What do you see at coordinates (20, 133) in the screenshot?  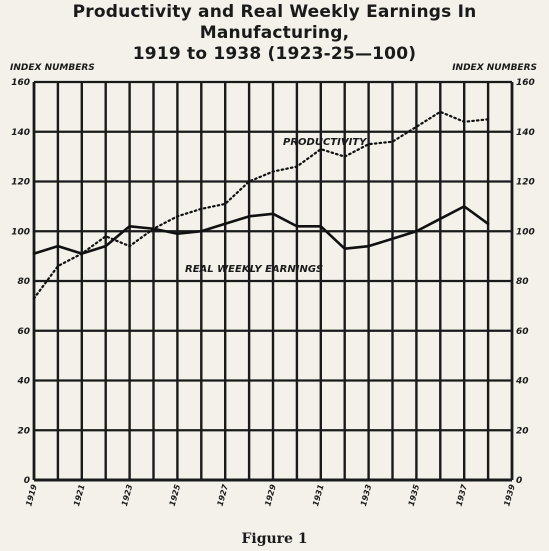 I see `y-tick-left-140: 140` at bounding box center [20, 133].